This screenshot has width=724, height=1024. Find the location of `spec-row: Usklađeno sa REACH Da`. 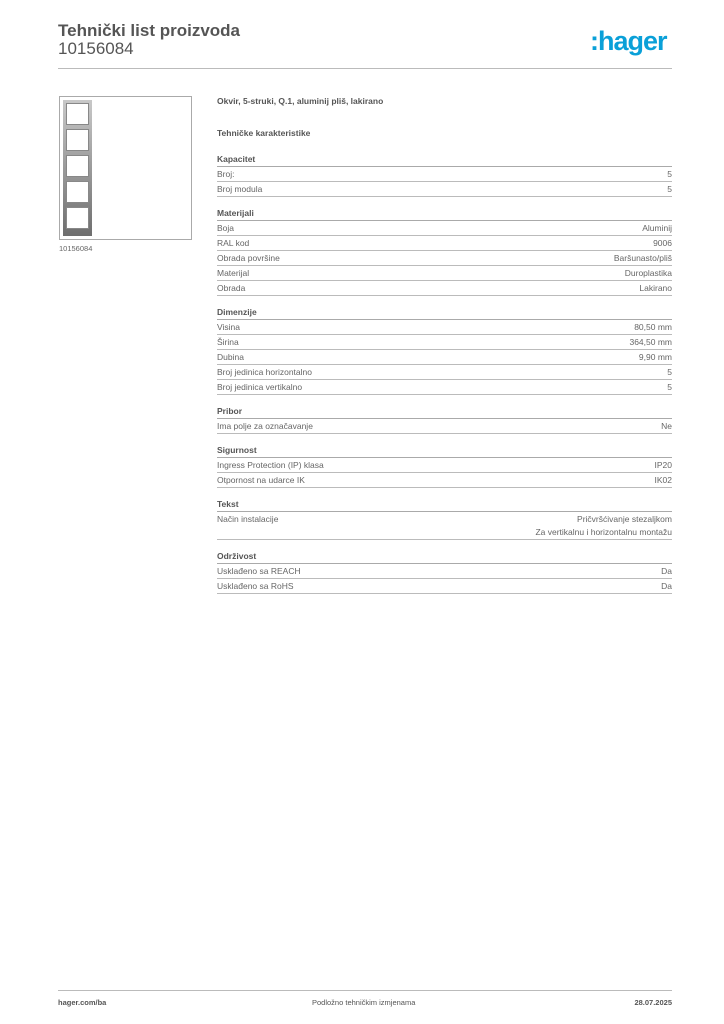

spec-row: Usklađeno sa REACH Da is located at coordinates (444, 571).